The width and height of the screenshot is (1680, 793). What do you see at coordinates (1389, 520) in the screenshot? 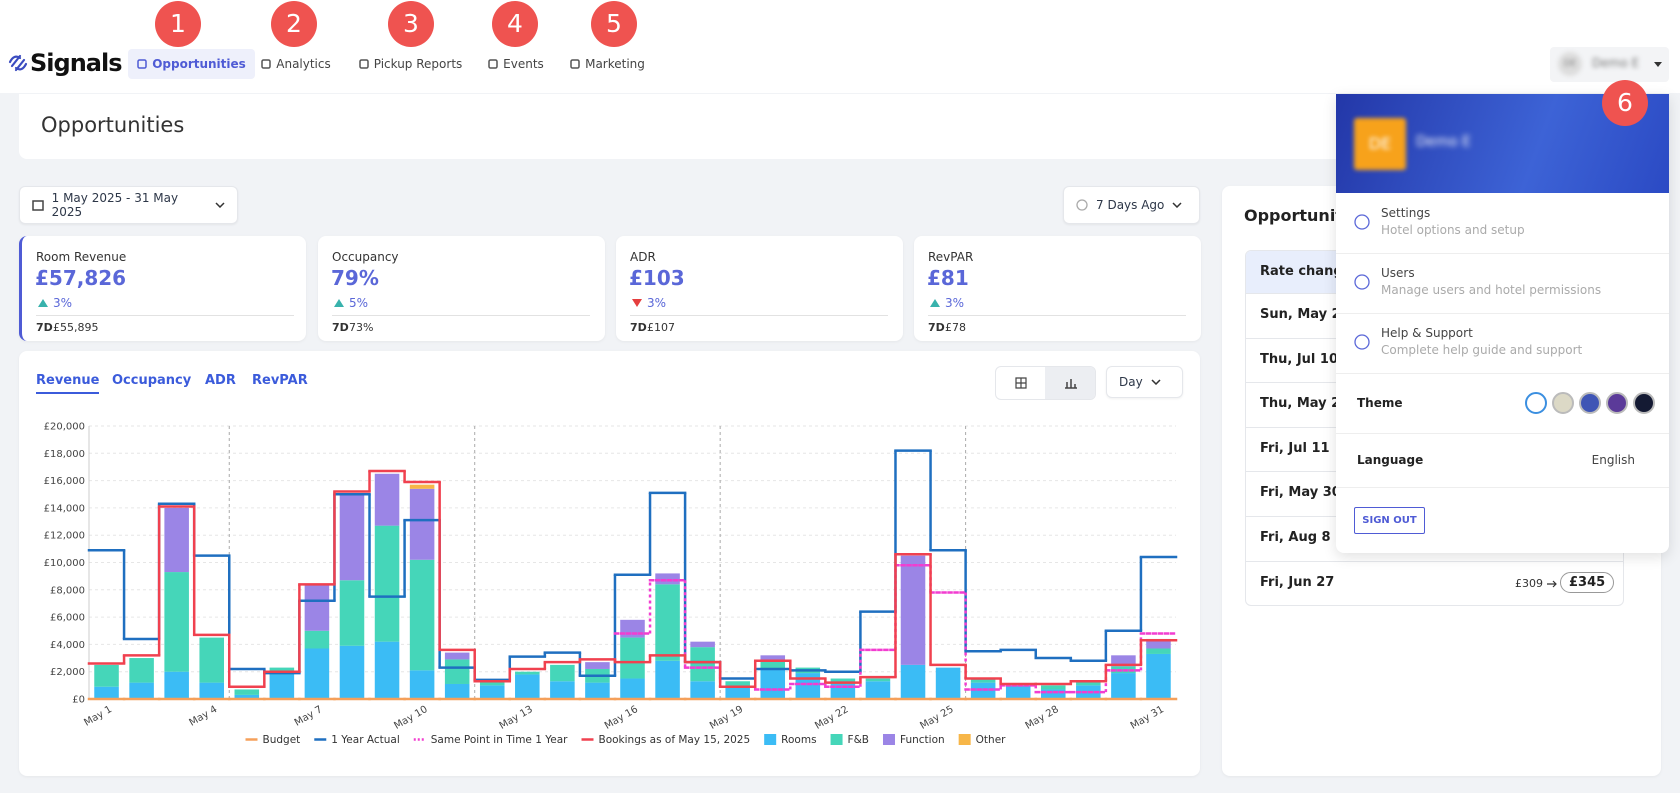
I see `sign-out-button: SIGN OUT` at bounding box center [1389, 520].